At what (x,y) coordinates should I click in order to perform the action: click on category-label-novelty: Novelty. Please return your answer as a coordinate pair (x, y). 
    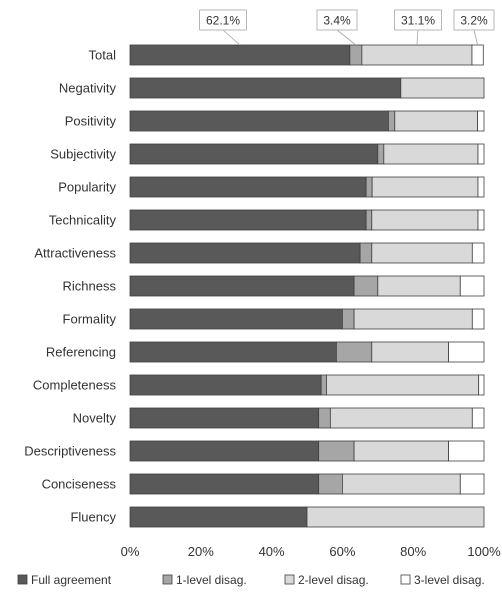
    Looking at the image, I should click on (95, 418).